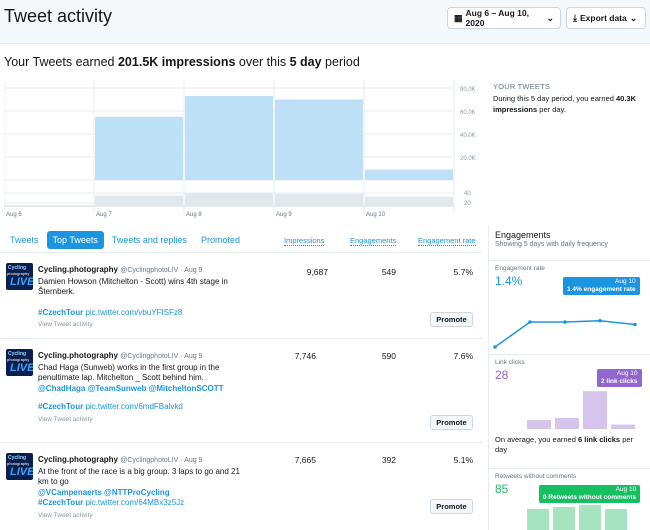  I want to click on your-tweets-title: YOUR TWEETS, so click(522, 86).